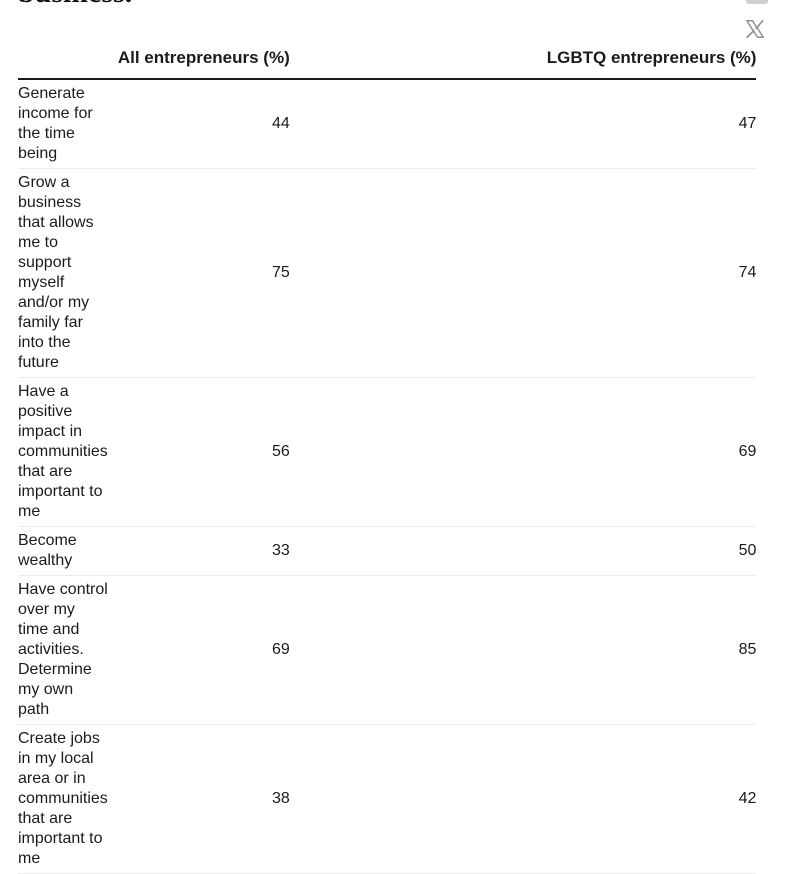 The image size is (790, 874). Describe the element at coordinates (68, 124) in the screenshot. I see `row-label: Generate income for the time being` at that location.